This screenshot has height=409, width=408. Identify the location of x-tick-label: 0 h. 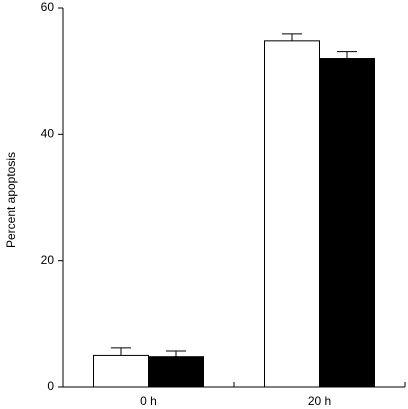
(148, 401).